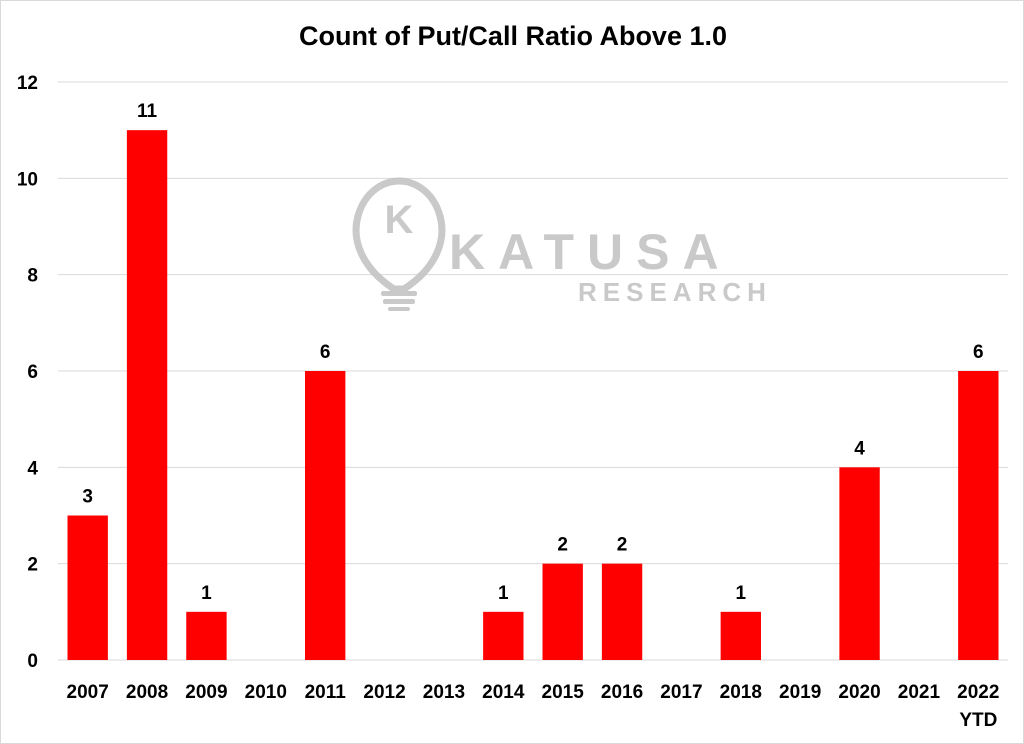  Describe the element at coordinates (741, 692) in the screenshot. I see `x-tick-label: 2018` at that location.